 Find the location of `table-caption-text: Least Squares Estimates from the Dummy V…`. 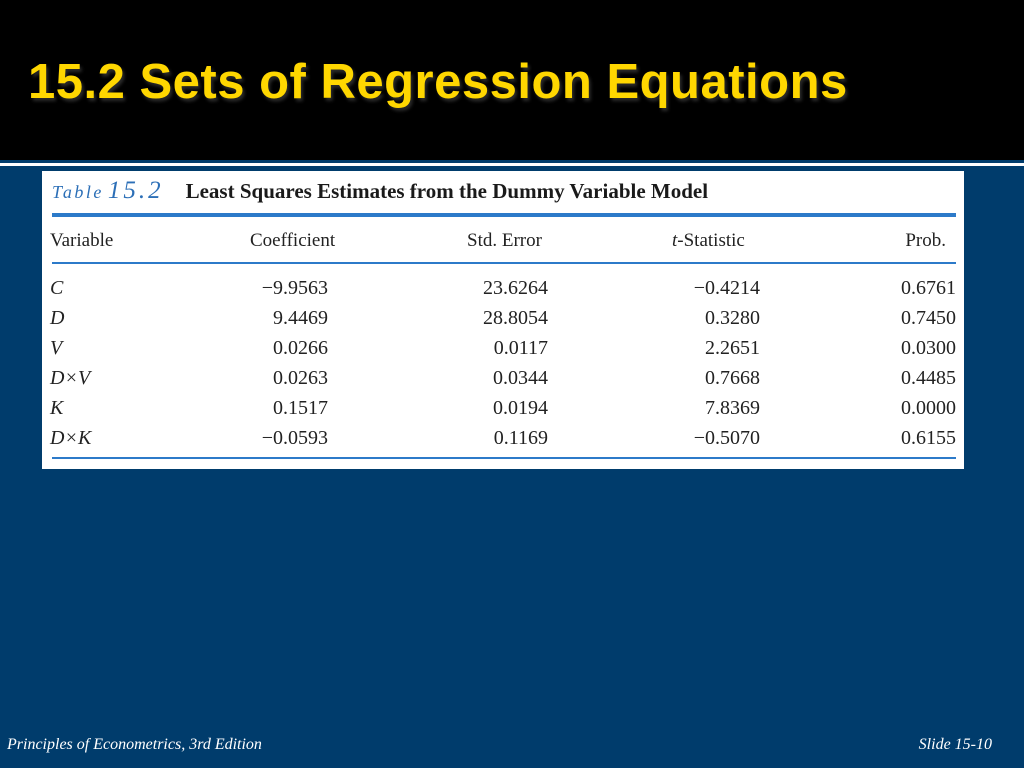

table-caption-text: Least Squares Estimates from the Dummy V… is located at coordinates (447, 191).